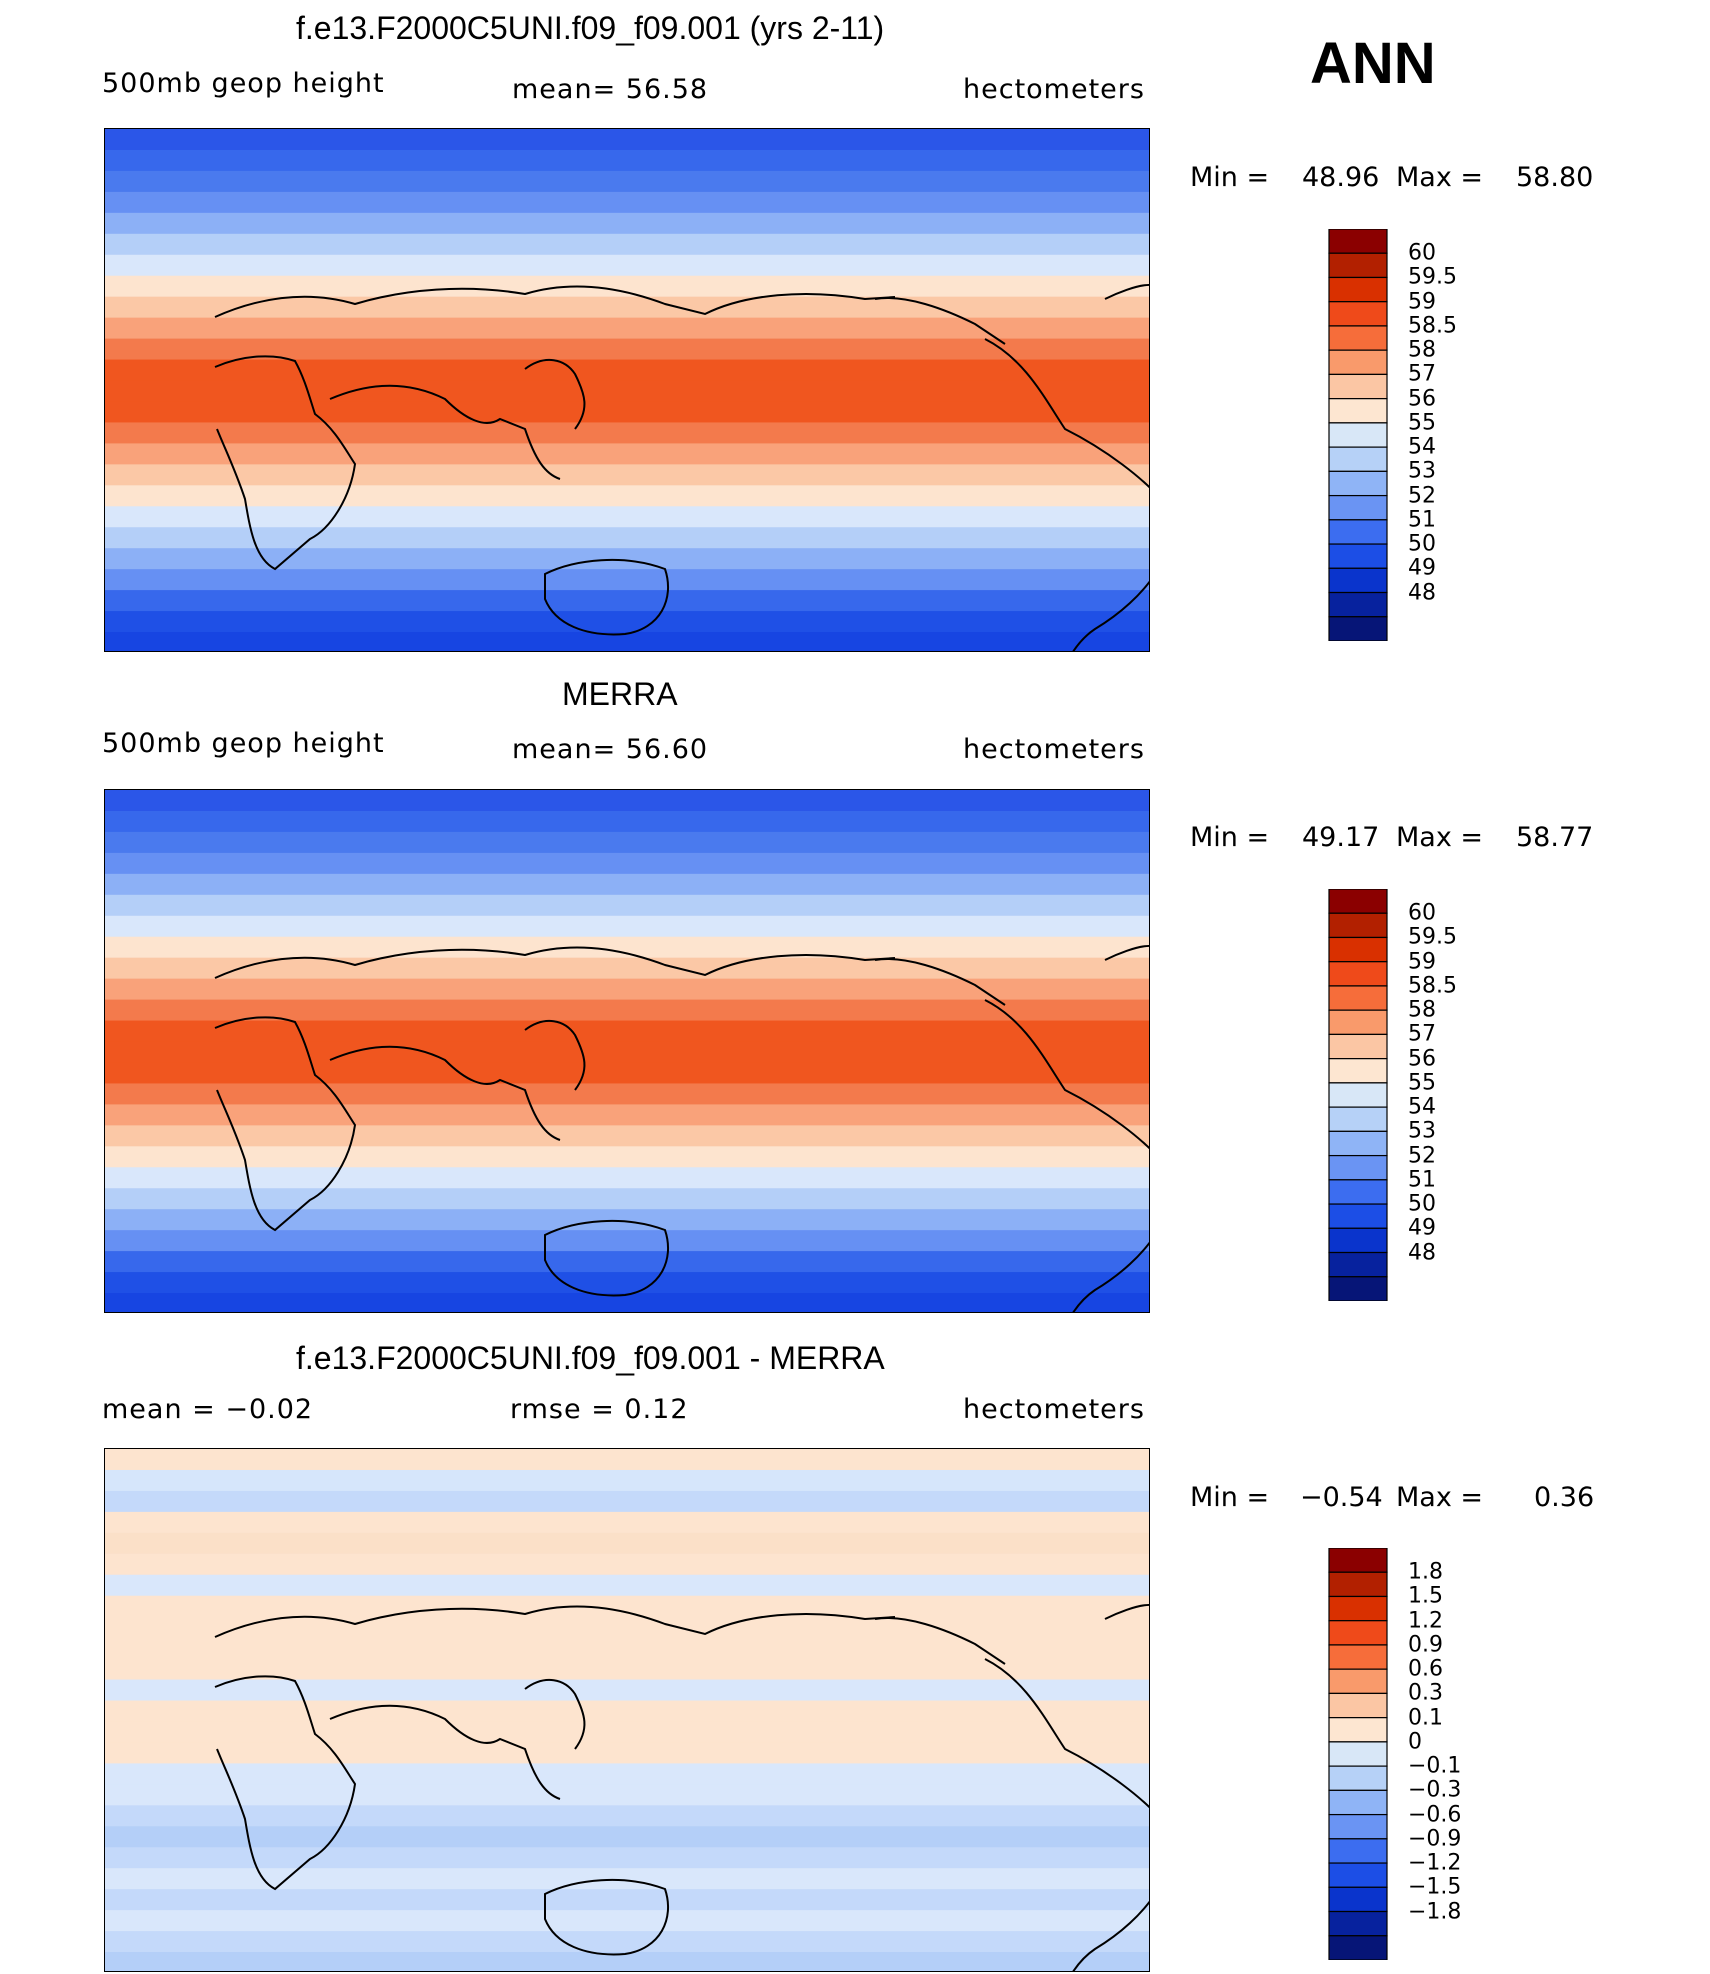 The height and width of the screenshot is (1974, 1710). Describe the element at coordinates (243, 743) in the screenshot. I see `panel-2-variable-label: 500mb geop height` at that location.